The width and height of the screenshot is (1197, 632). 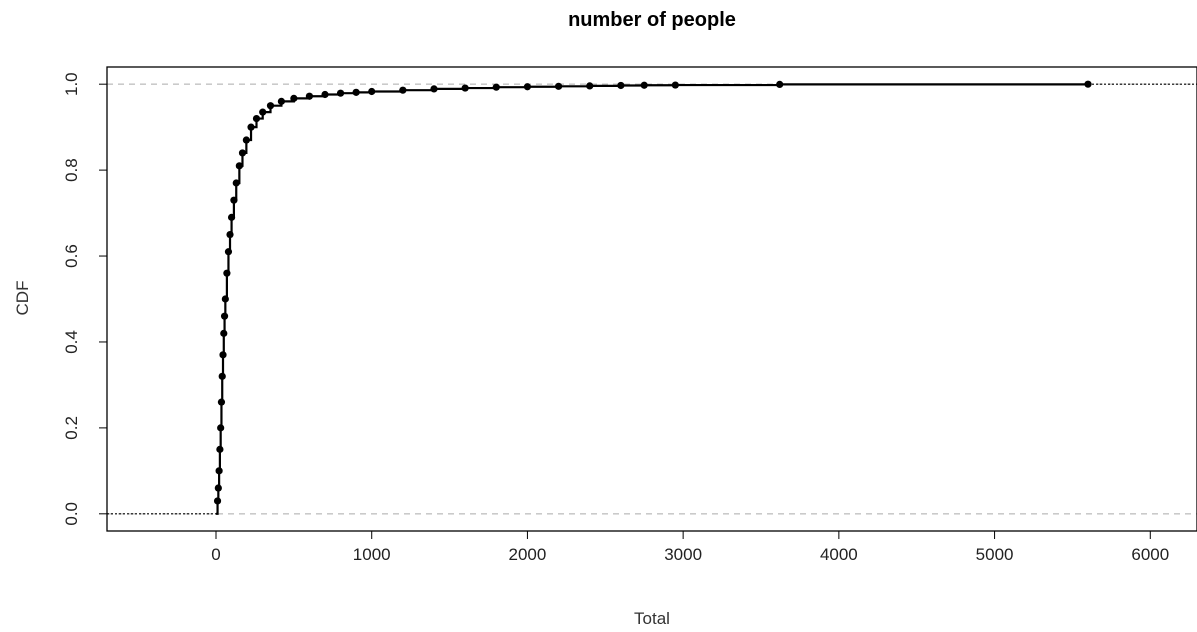 I want to click on y-tick-label: 0.6, so click(x=71, y=256).